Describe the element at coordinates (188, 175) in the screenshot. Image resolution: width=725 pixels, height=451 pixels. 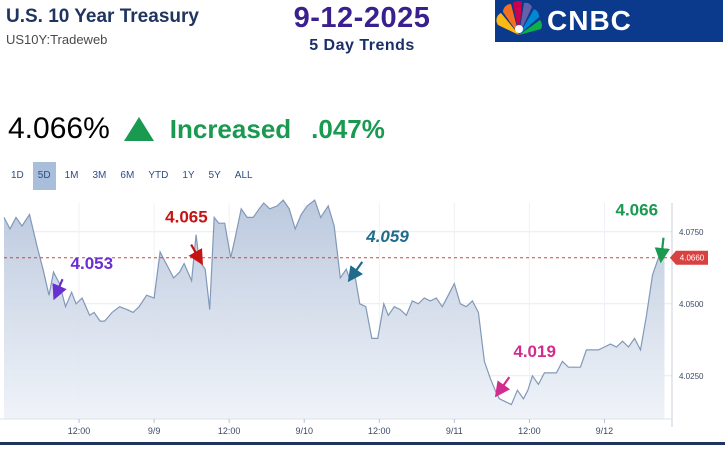
I see `range-1y: 1Y` at that location.